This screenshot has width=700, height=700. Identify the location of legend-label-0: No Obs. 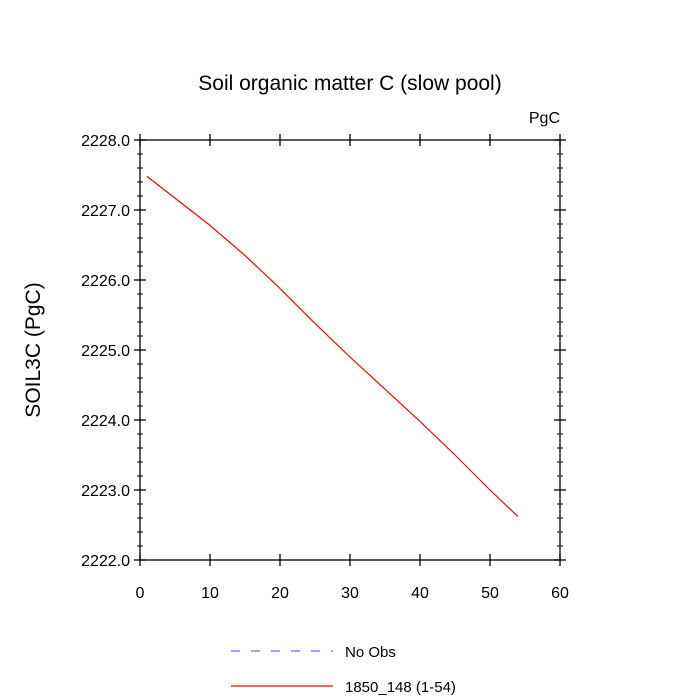
(370, 652).